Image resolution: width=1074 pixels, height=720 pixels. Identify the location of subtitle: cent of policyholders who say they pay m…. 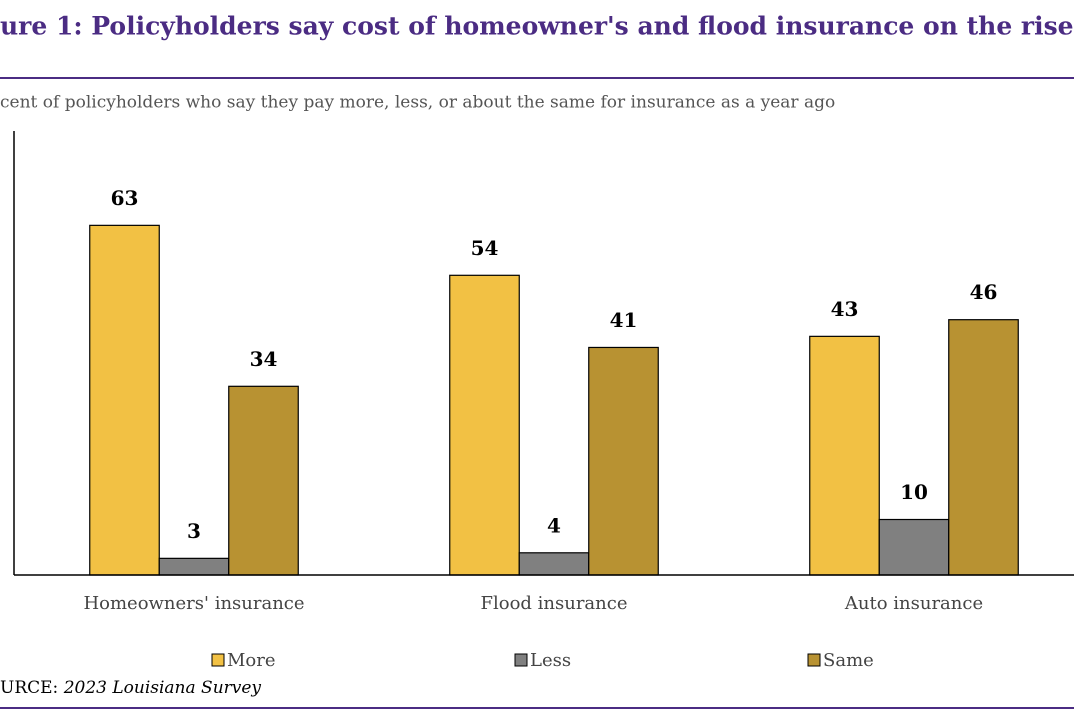
(417, 103).